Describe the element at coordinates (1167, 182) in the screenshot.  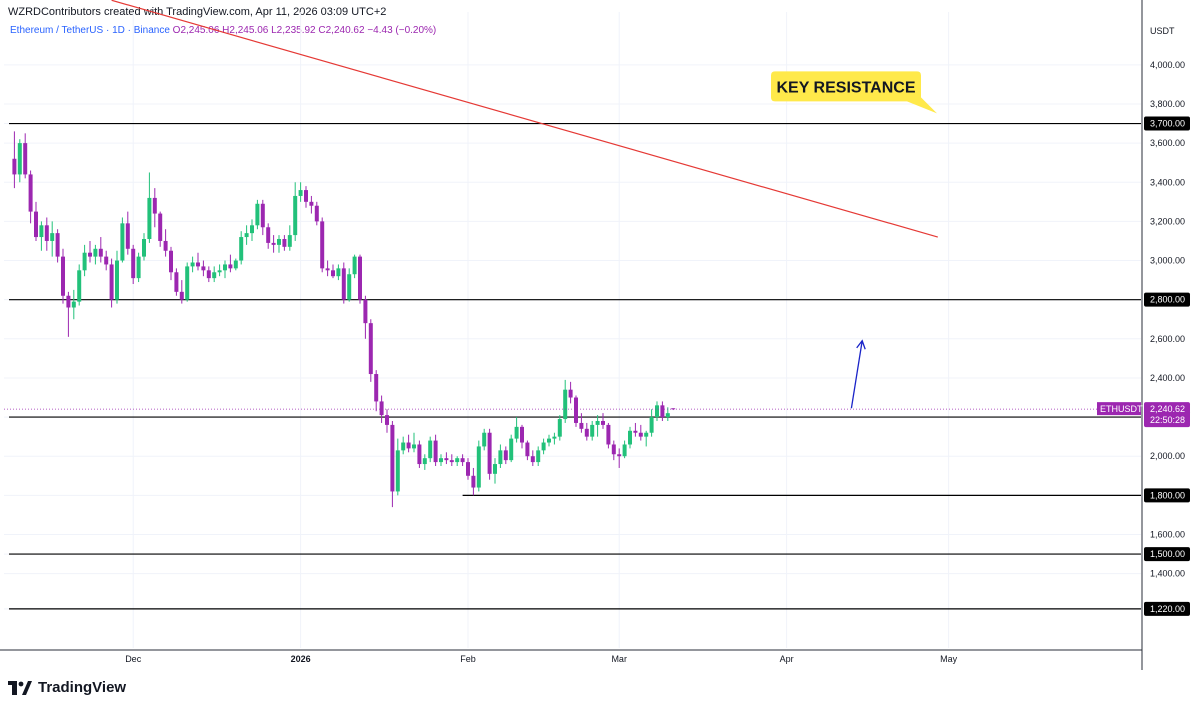
I see `price-tick-label: 3,400.00` at that location.